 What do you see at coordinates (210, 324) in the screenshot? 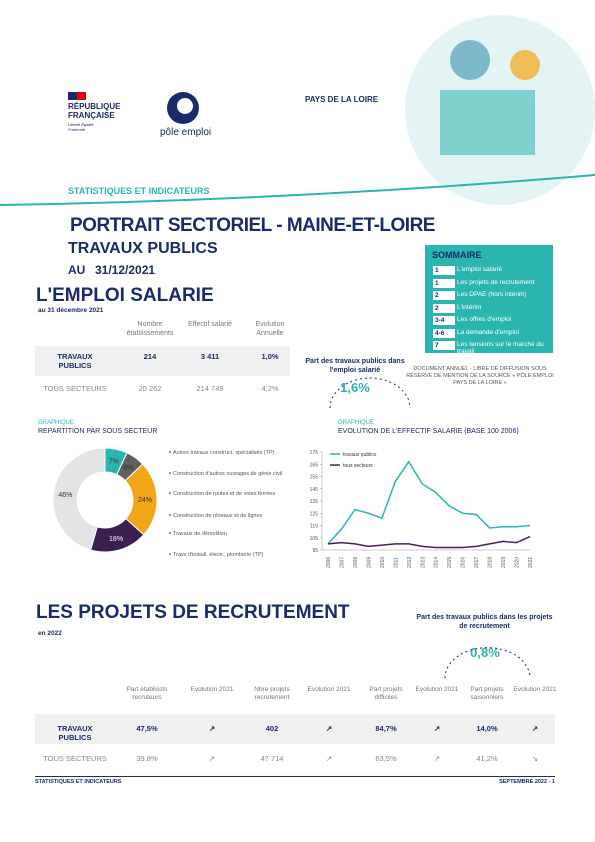
I see `column-header: Effectif salarié` at bounding box center [210, 324].